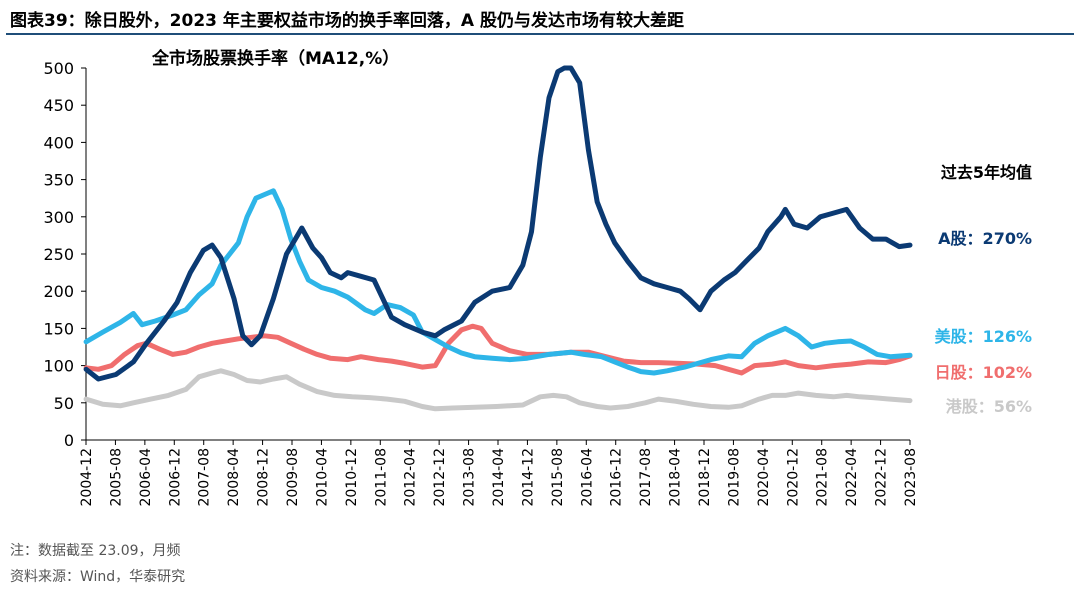 The image size is (1080, 595). What do you see at coordinates (440, 477) in the screenshot?
I see `x-tick-label: 2012-12` at bounding box center [440, 477].